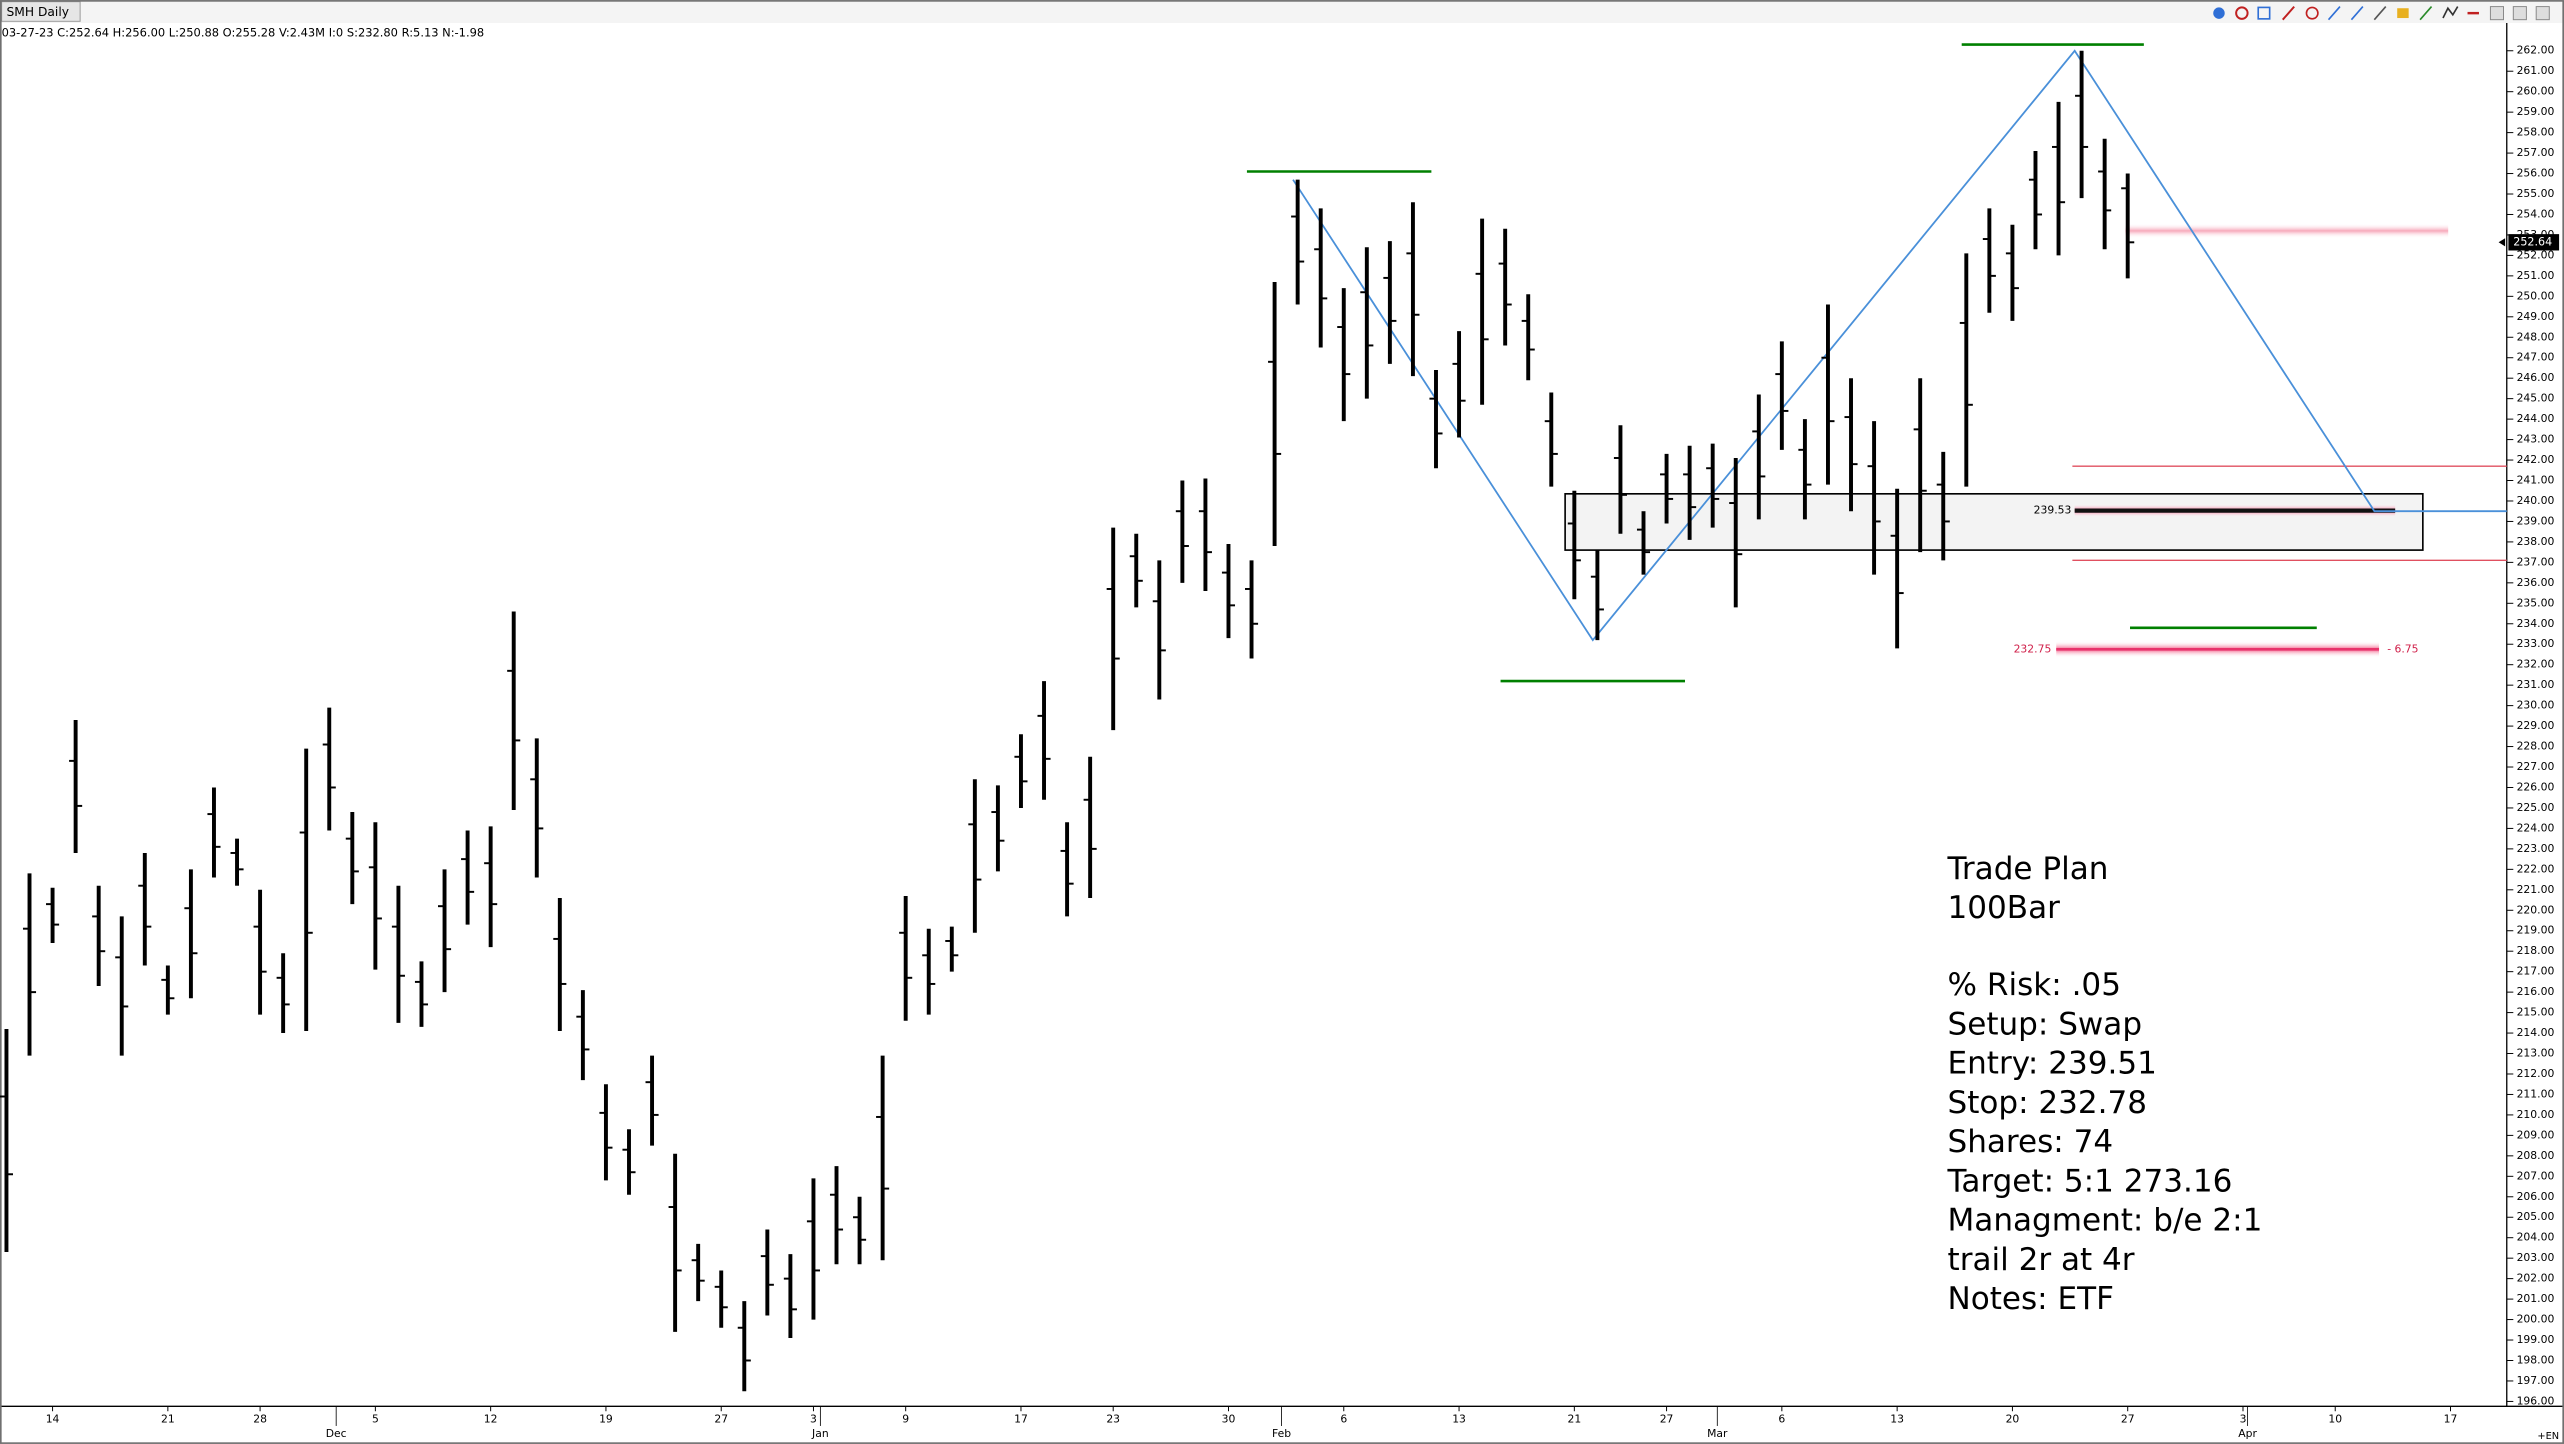 The image size is (2564, 1444). Describe the element at coordinates (2536, 152) in the screenshot. I see `y-tick-label: 257.00` at that location.